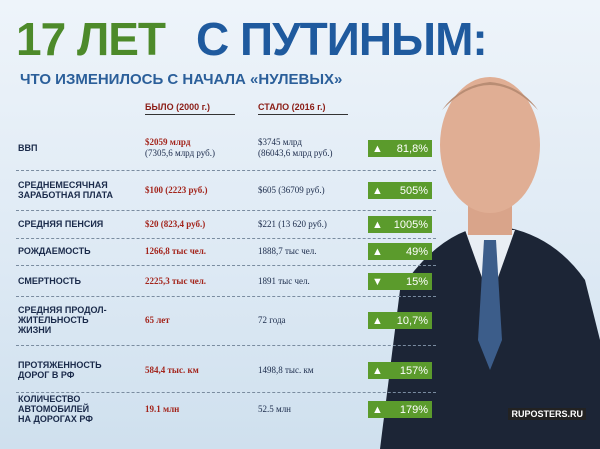  I want to click on change-arrow: ▼, so click(377, 281).